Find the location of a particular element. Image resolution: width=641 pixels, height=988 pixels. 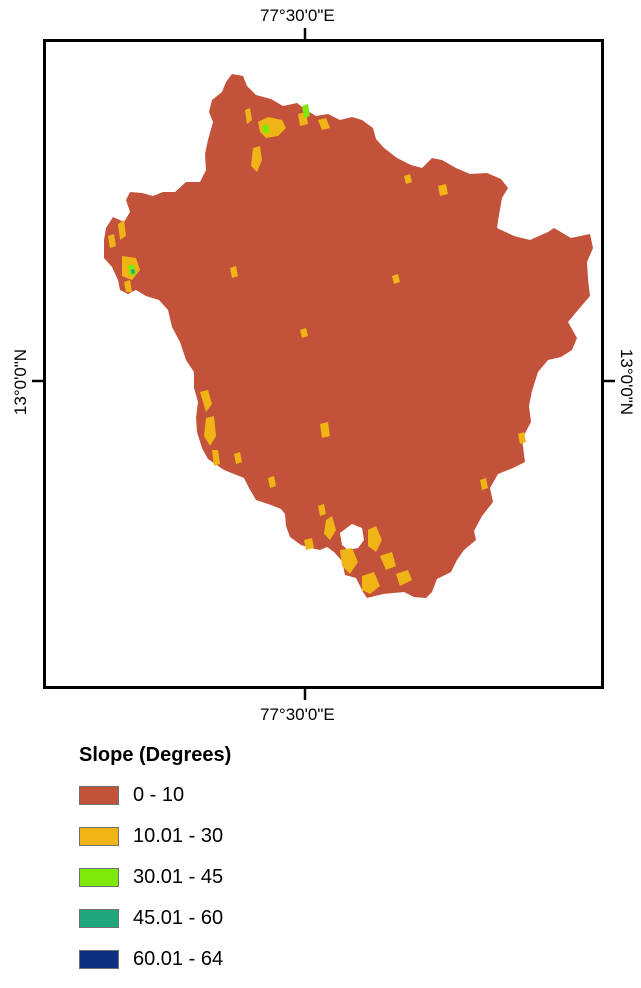

legend-item: 30.01 - 45 is located at coordinates (229, 878).